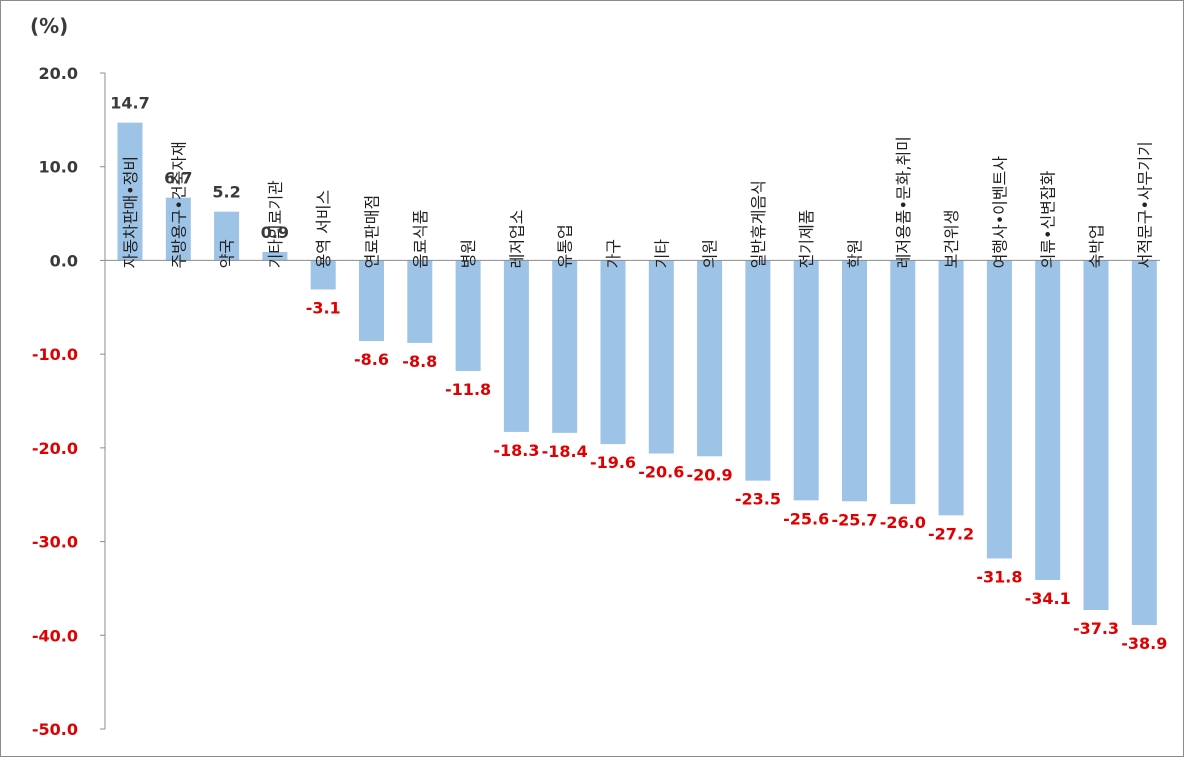 The width and height of the screenshot is (1184, 757). Describe the element at coordinates (371, 359) in the screenshot. I see `value-label: -8.6` at that location.